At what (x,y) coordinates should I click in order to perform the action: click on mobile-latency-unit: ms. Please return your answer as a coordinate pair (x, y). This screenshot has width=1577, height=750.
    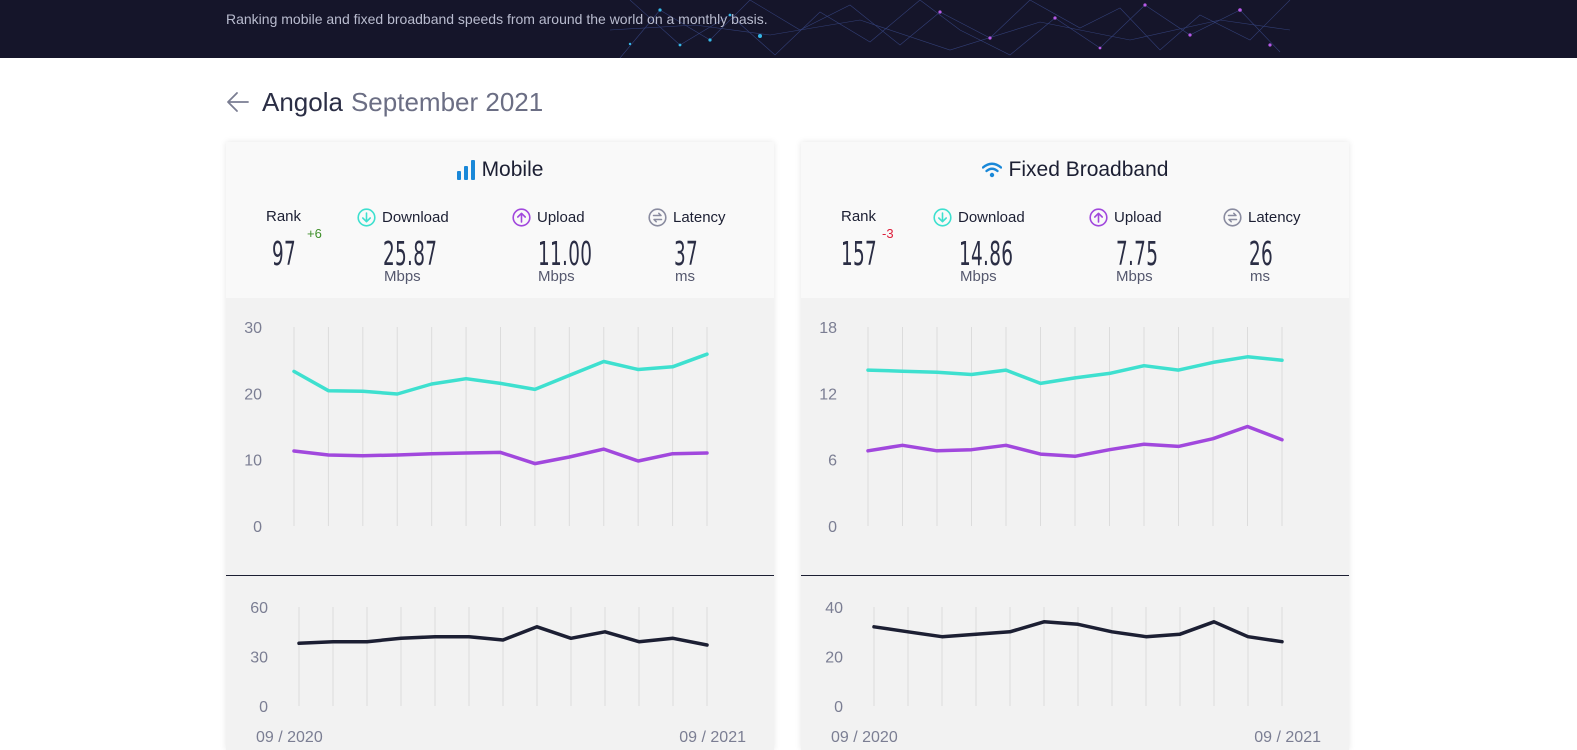
    Looking at the image, I should click on (685, 276).